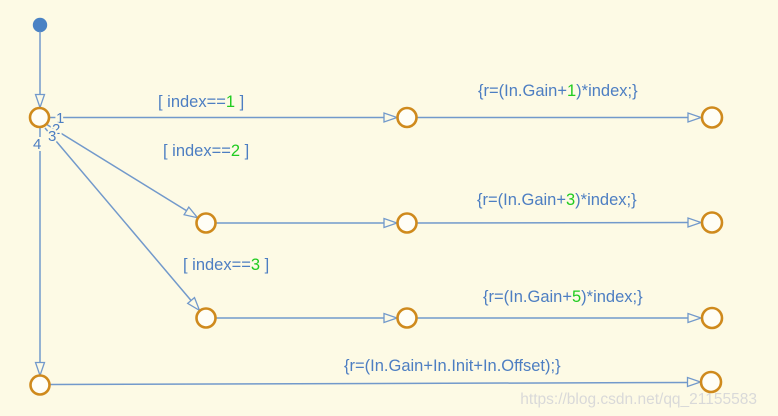 Image resolution: width=778 pixels, height=416 pixels. Describe the element at coordinates (40, 63) in the screenshot. I see `default-transition` at that location.